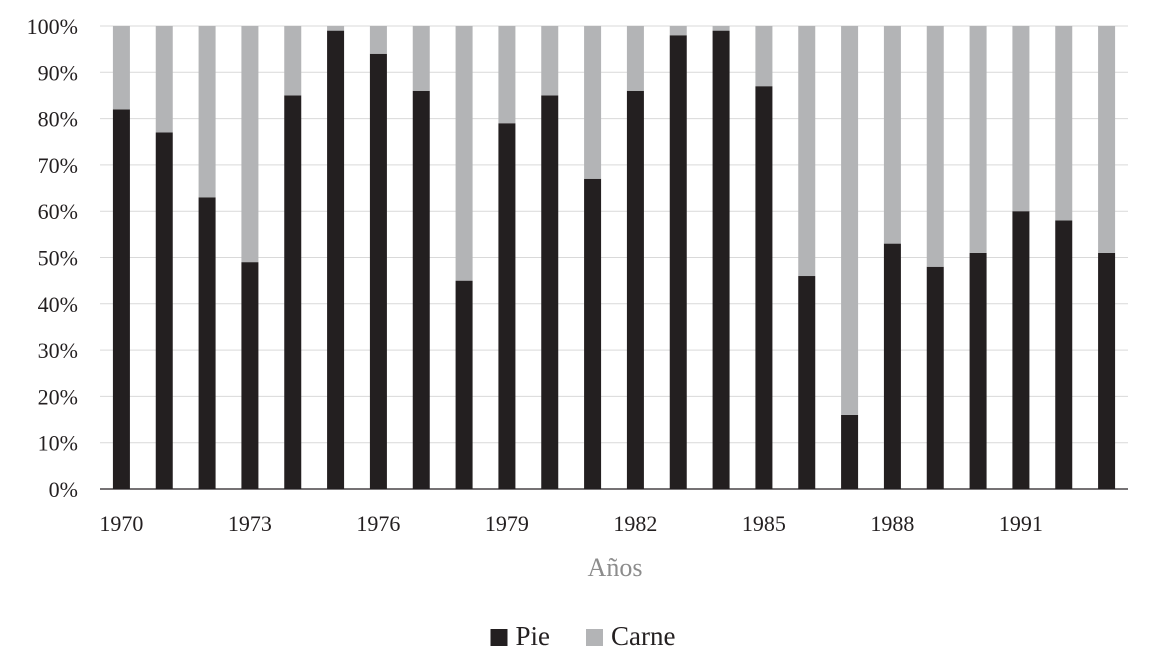 The height and width of the screenshot is (672, 1149). I want to click on x-axis-ticks: 1970 1973 1976 1979 1982 1985 1988 1991, so click(570, 523).